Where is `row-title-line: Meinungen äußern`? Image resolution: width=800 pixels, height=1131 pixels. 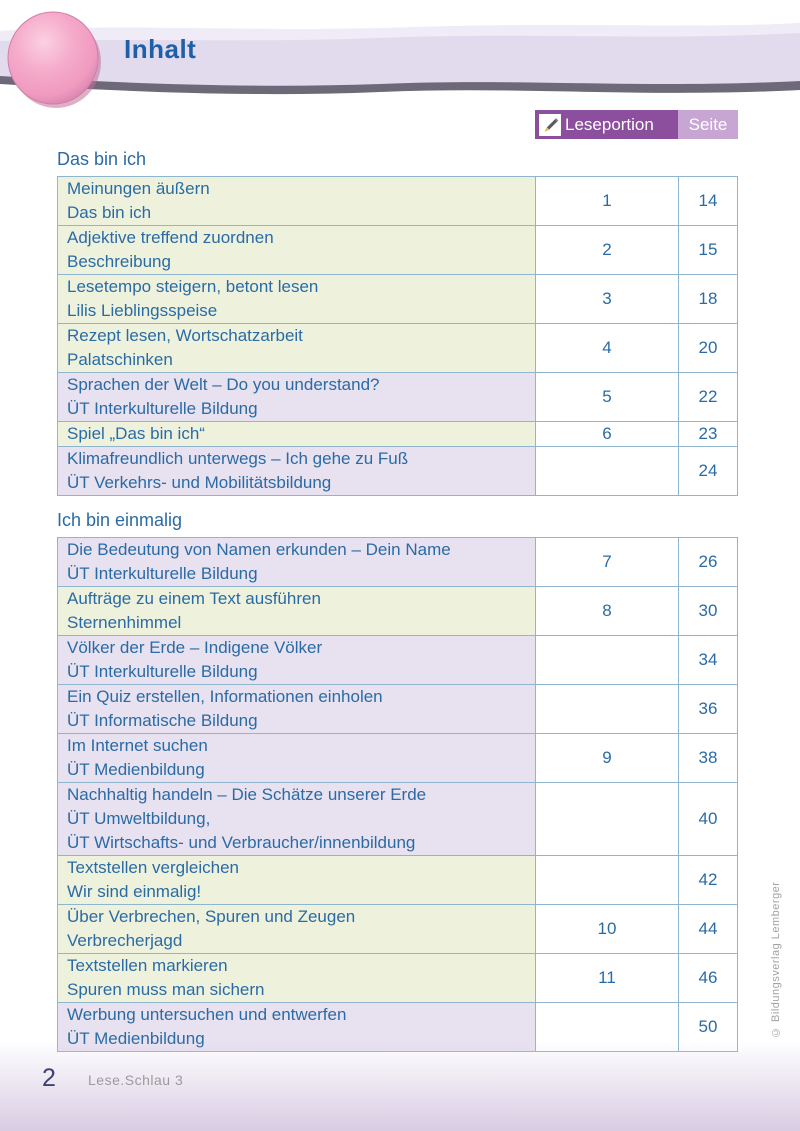 row-title-line: Meinungen äußern is located at coordinates (138, 188).